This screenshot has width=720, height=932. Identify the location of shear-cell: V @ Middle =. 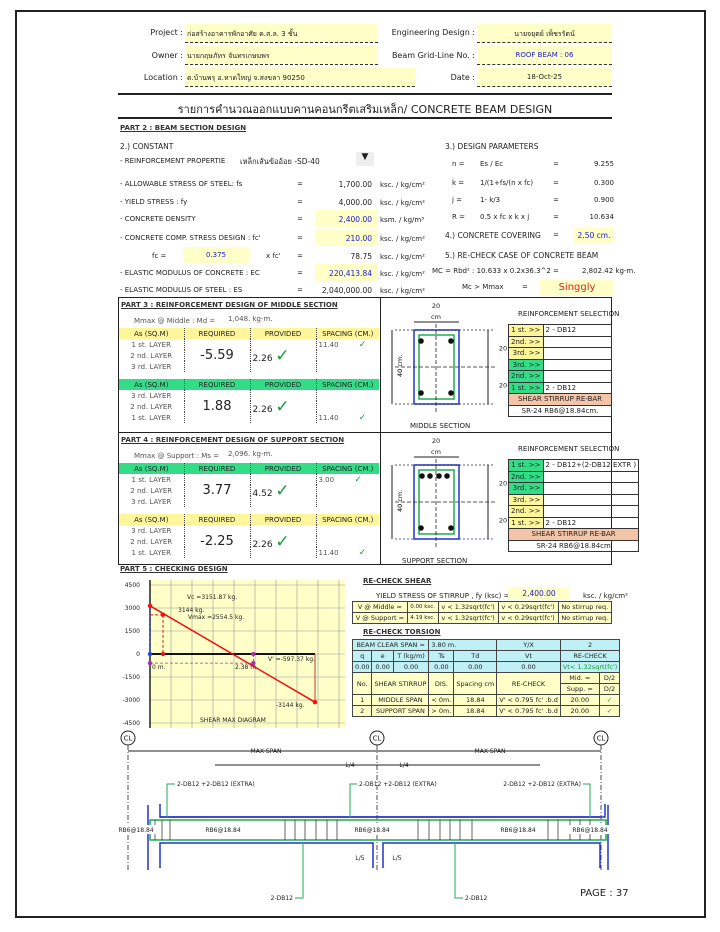
(380, 607).